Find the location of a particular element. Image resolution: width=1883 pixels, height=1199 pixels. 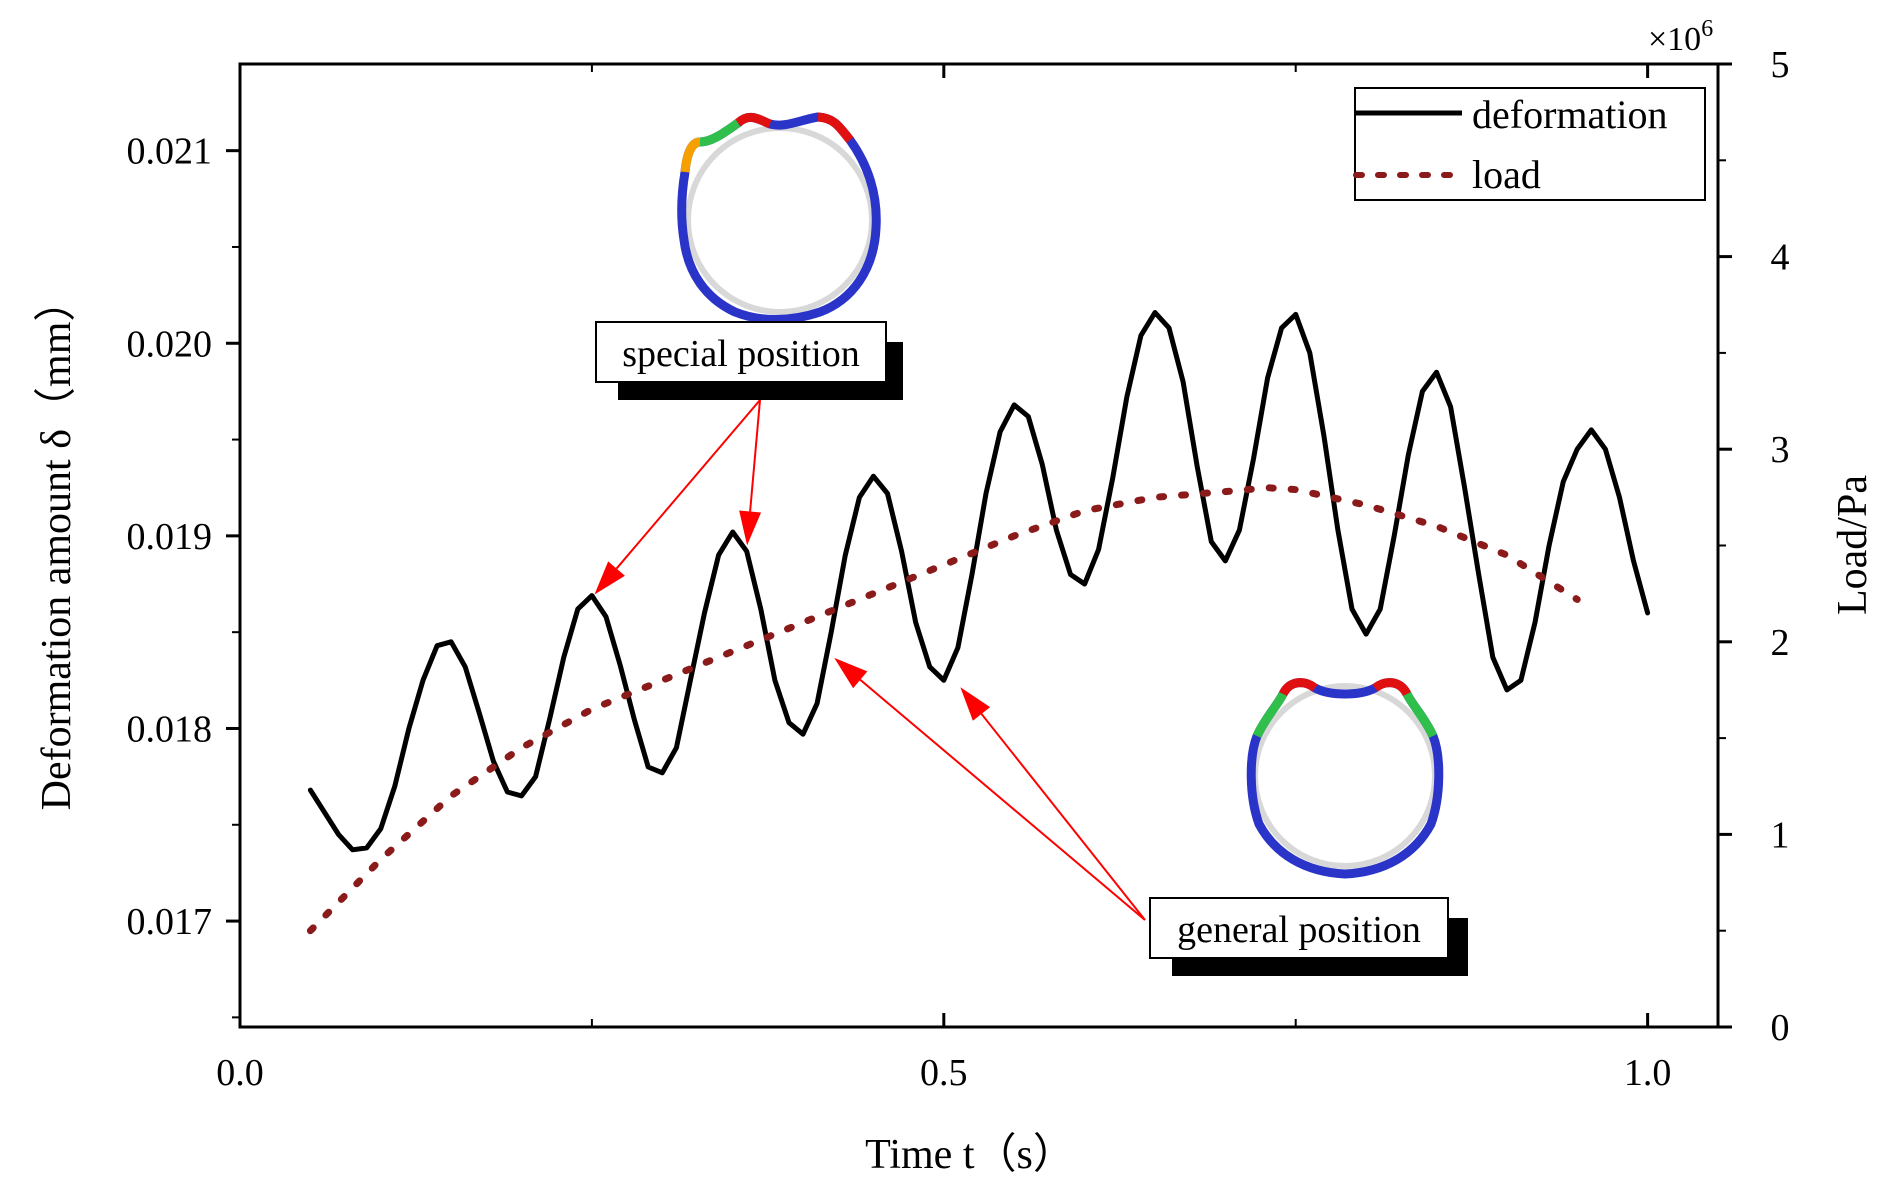

x-tick-label: 0.0 is located at coordinates (240, 1073).